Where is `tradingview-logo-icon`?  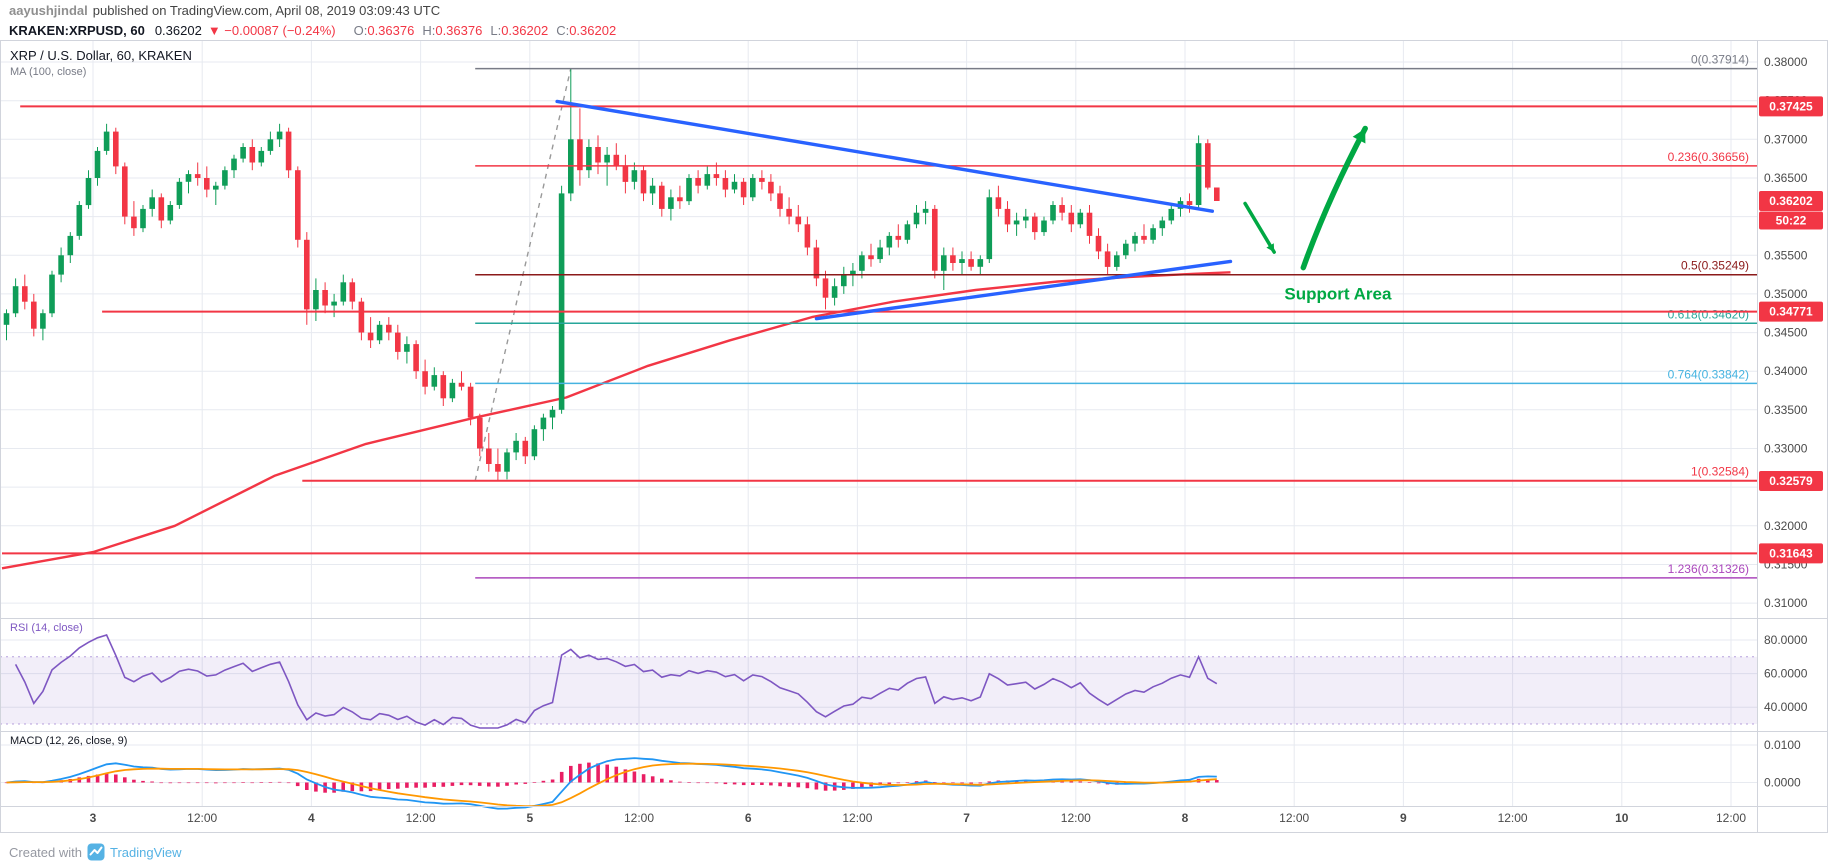
tradingview-logo-icon is located at coordinates (96, 852).